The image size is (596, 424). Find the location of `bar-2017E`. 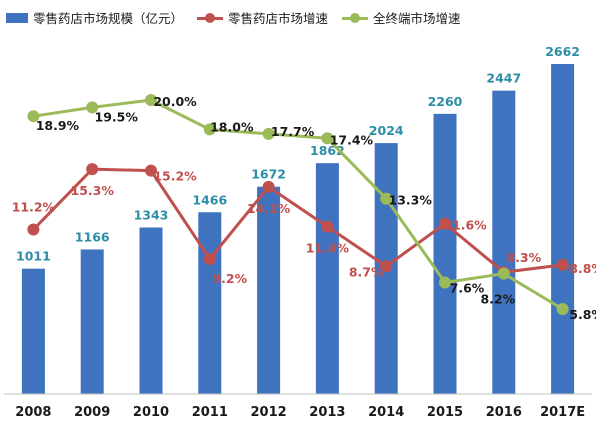

bar-2017E is located at coordinates (563, 229).